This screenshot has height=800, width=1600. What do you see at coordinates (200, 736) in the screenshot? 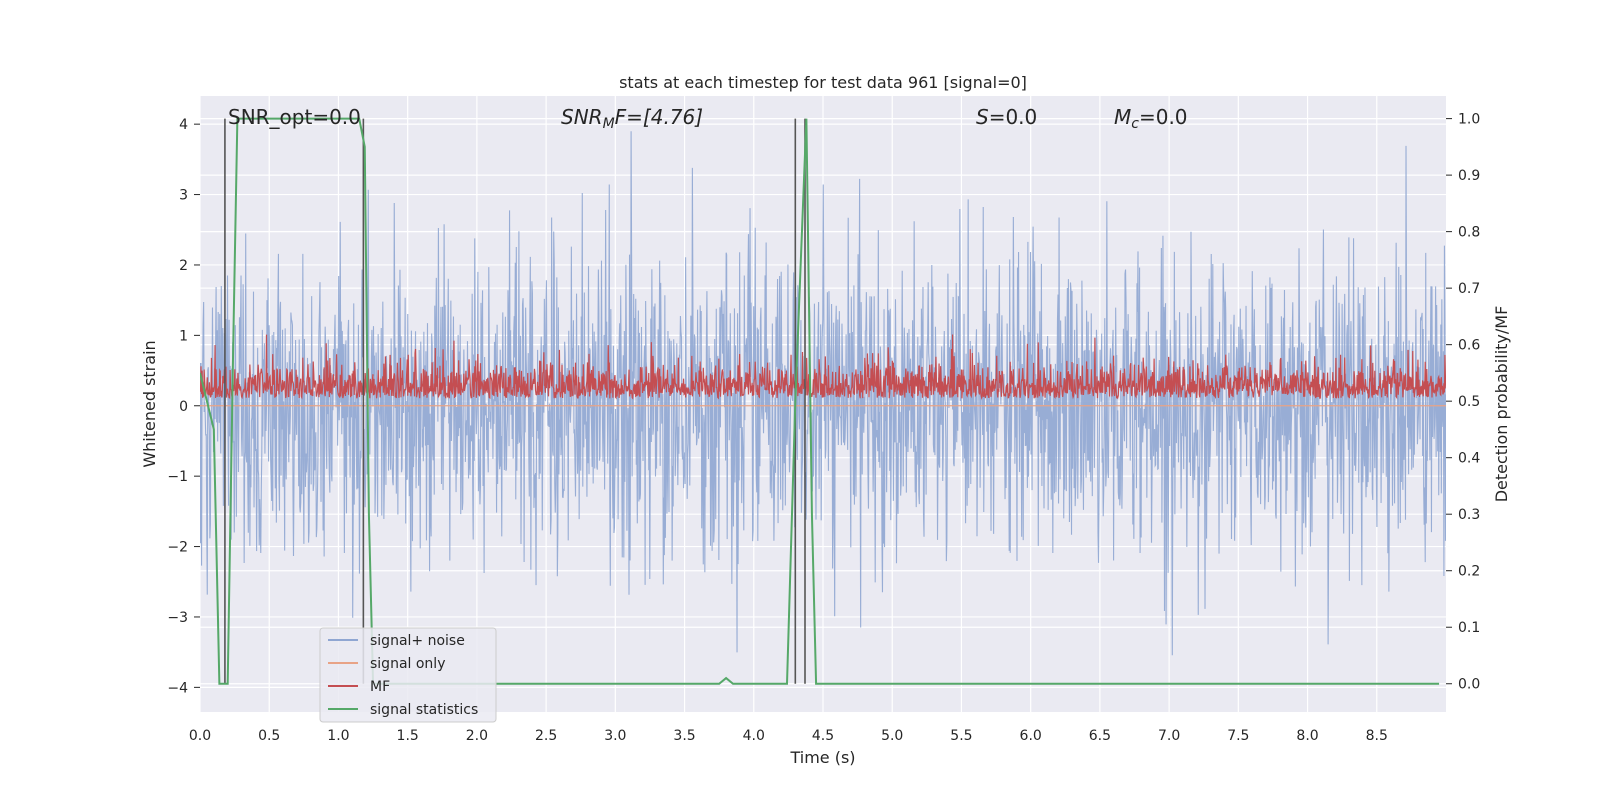
I see `x-tick-label: 0.0` at bounding box center [200, 736].